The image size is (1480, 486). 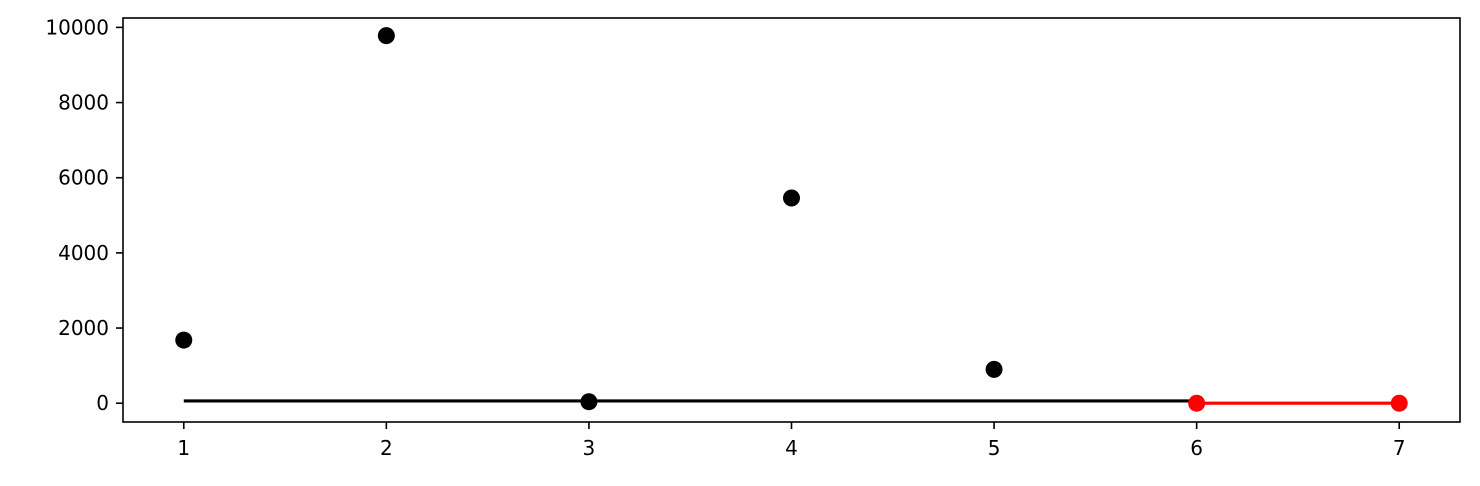 I want to click on x-tick-label: 7, so click(x=1399, y=448).